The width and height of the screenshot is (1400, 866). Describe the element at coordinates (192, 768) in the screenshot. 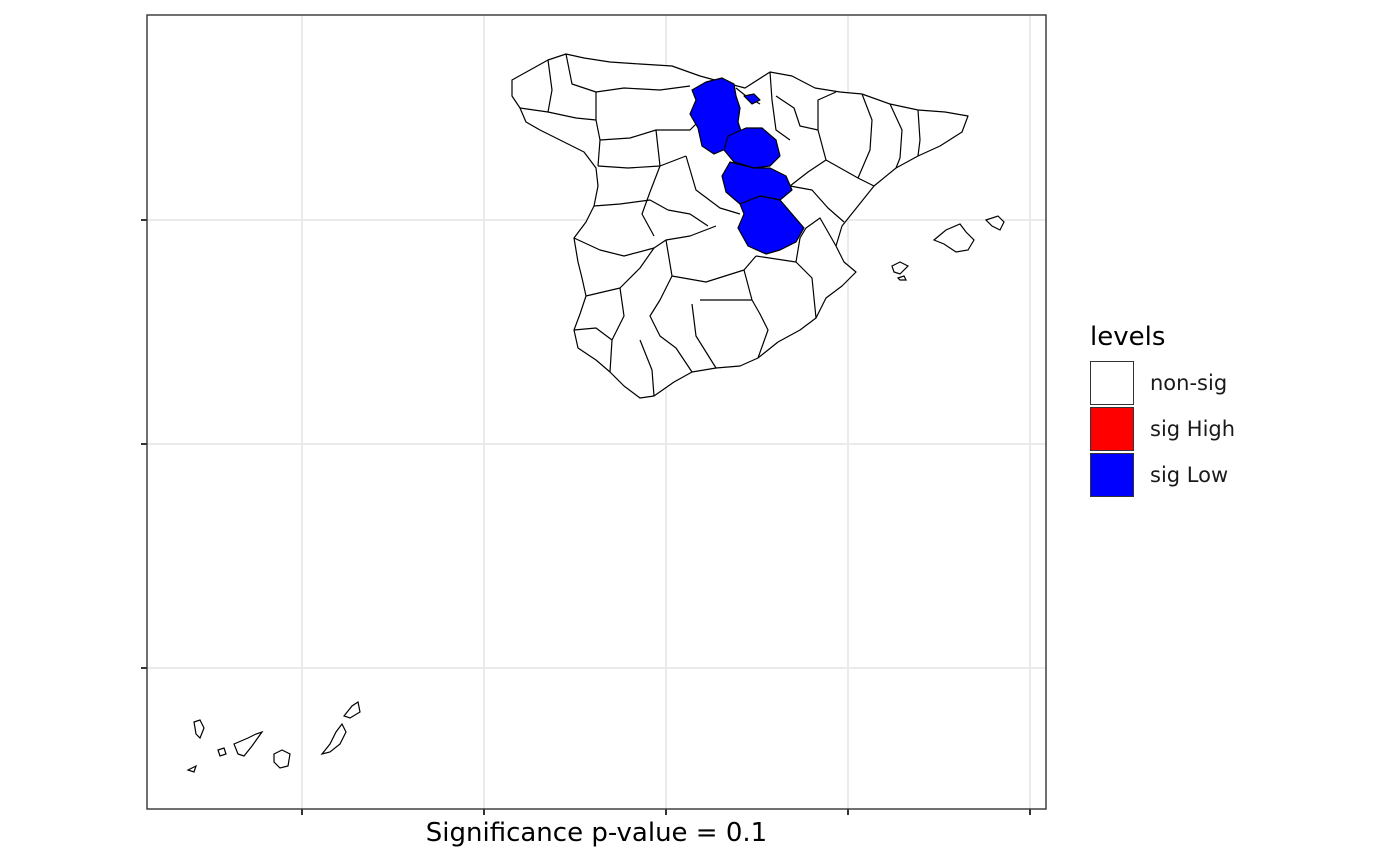

I see `island-el-hierro` at that location.